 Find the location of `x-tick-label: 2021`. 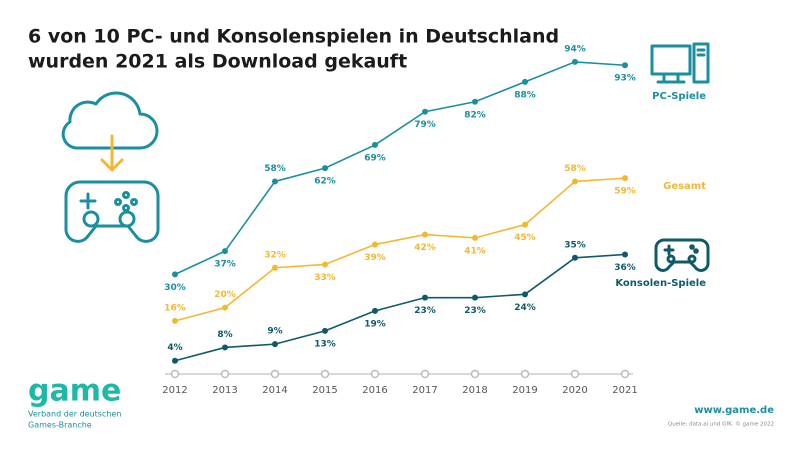

x-tick-label: 2021 is located at coordinates (624, 390).